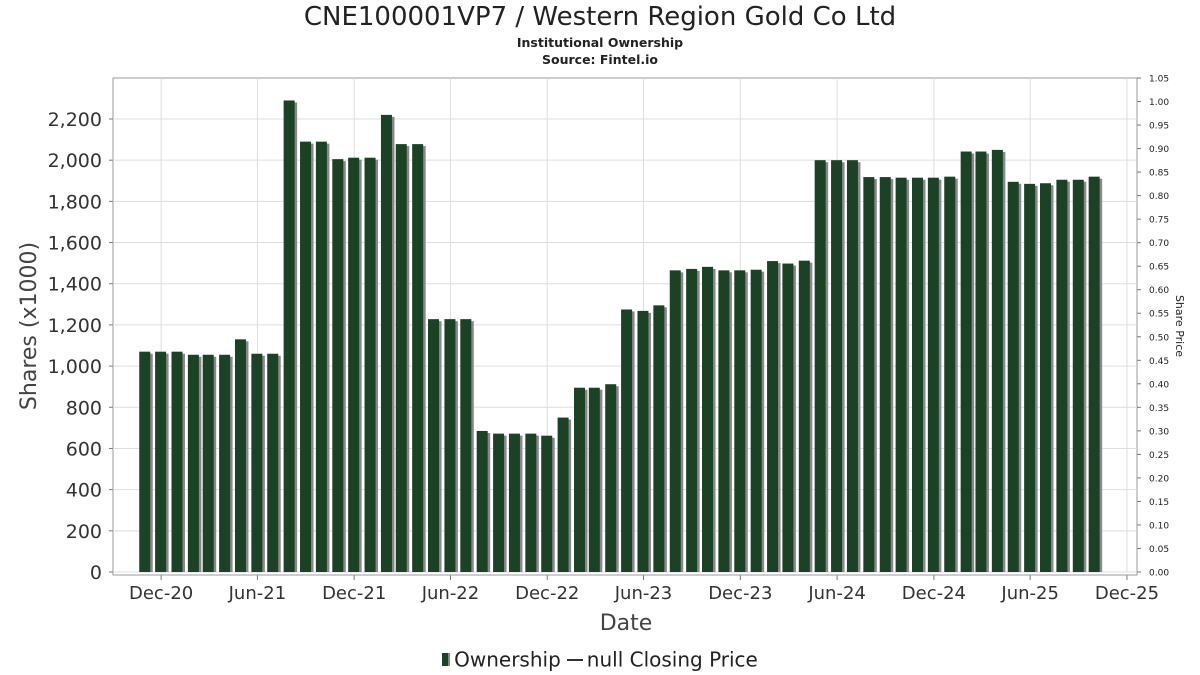  I want to click on x-tick-label: Jun-23, so click(643, 593).